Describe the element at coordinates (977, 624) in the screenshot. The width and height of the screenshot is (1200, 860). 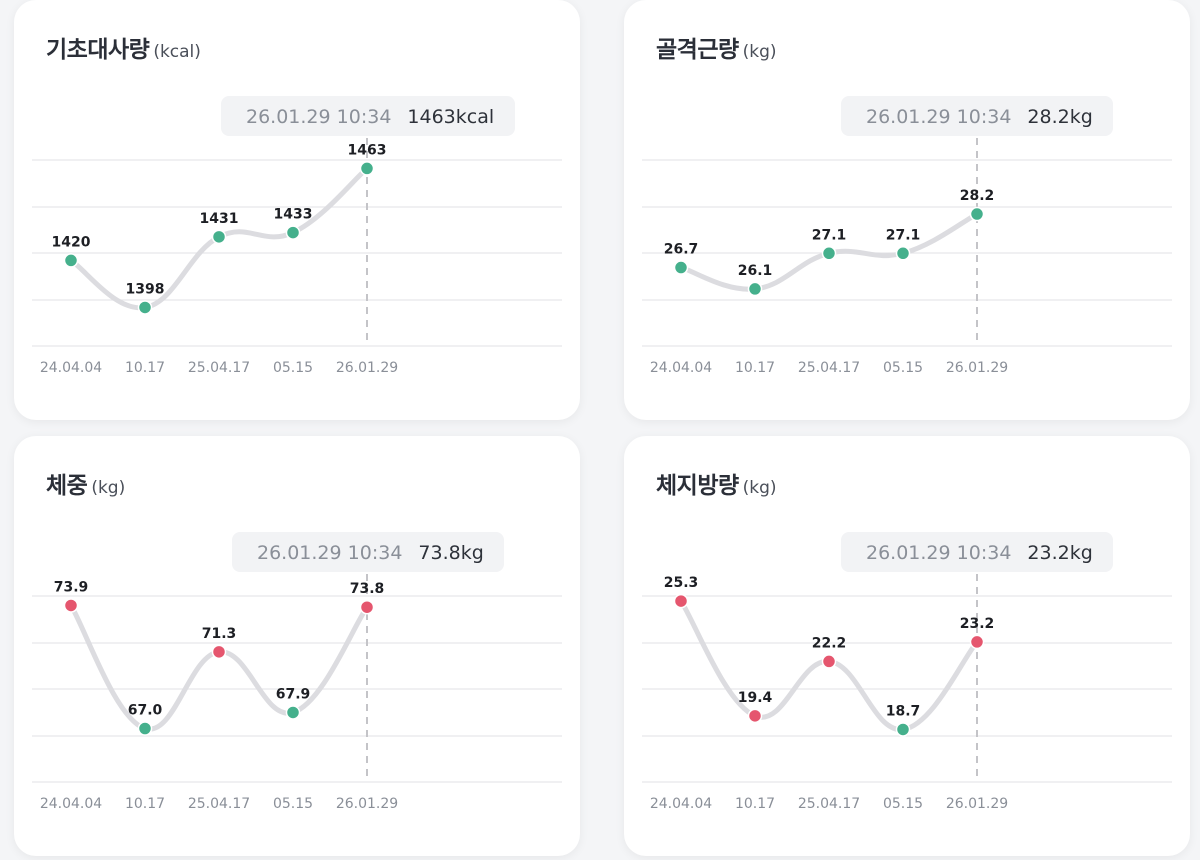
I see `data-label: 23.2` at that location.